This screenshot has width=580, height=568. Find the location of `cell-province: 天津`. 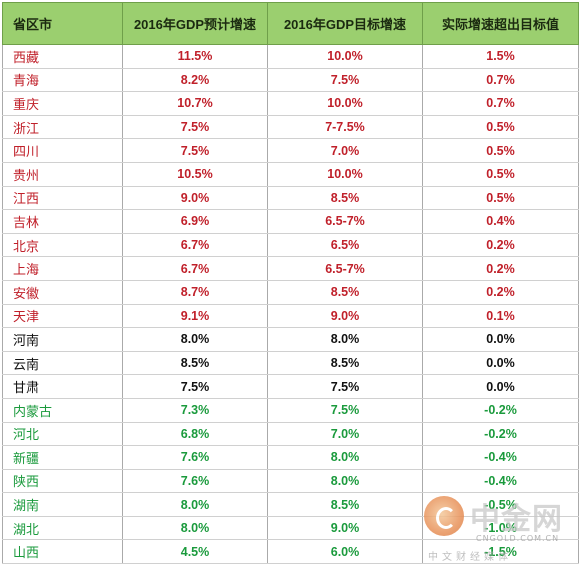

cell-province: 天津 is located at coordinates (62, 316).